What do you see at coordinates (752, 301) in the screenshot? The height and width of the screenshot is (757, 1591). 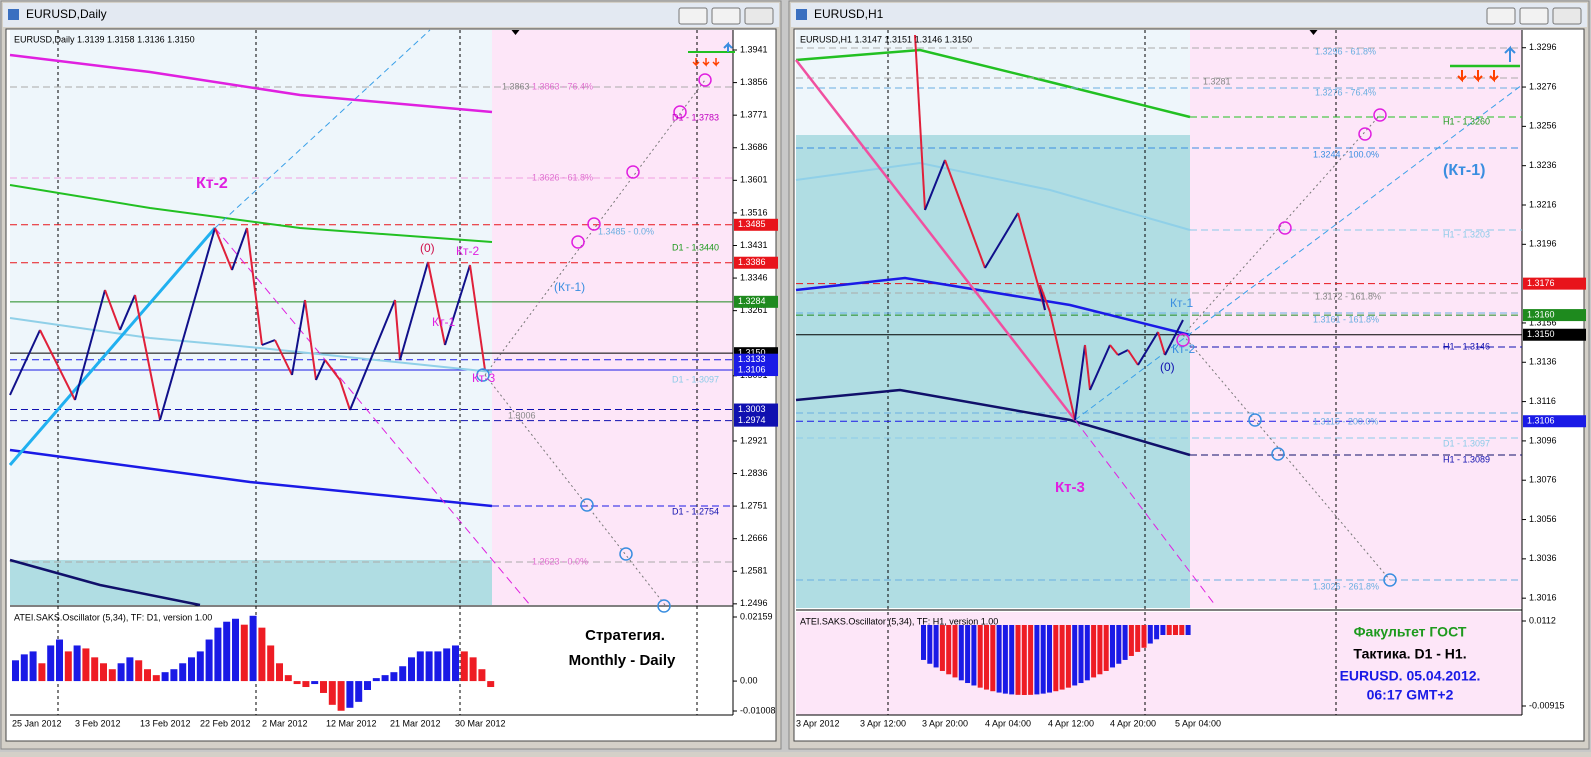 I see `level-tag-label: 1.3284` at bounding box center [752, 301].